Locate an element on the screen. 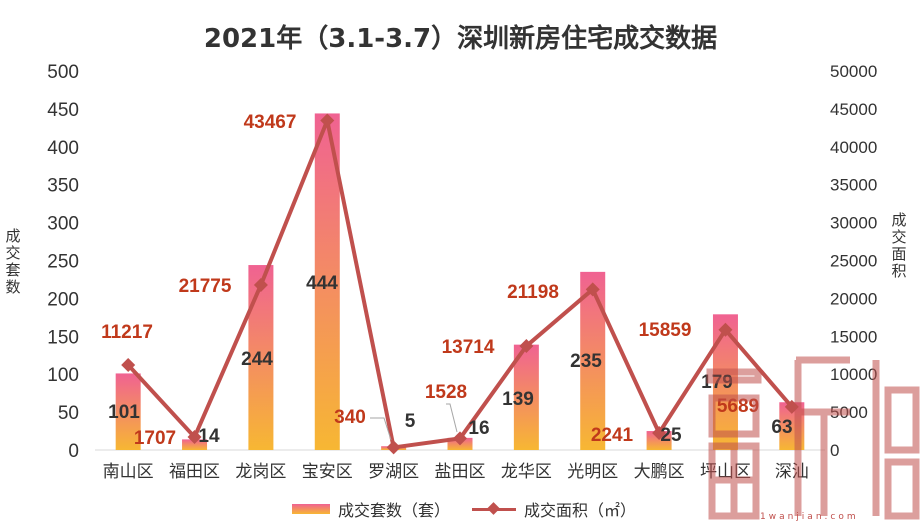 Image resolution: width=921 pixels, height=528 pixels. y-left-tick-label: 0 is located at coordinates (73, 451).